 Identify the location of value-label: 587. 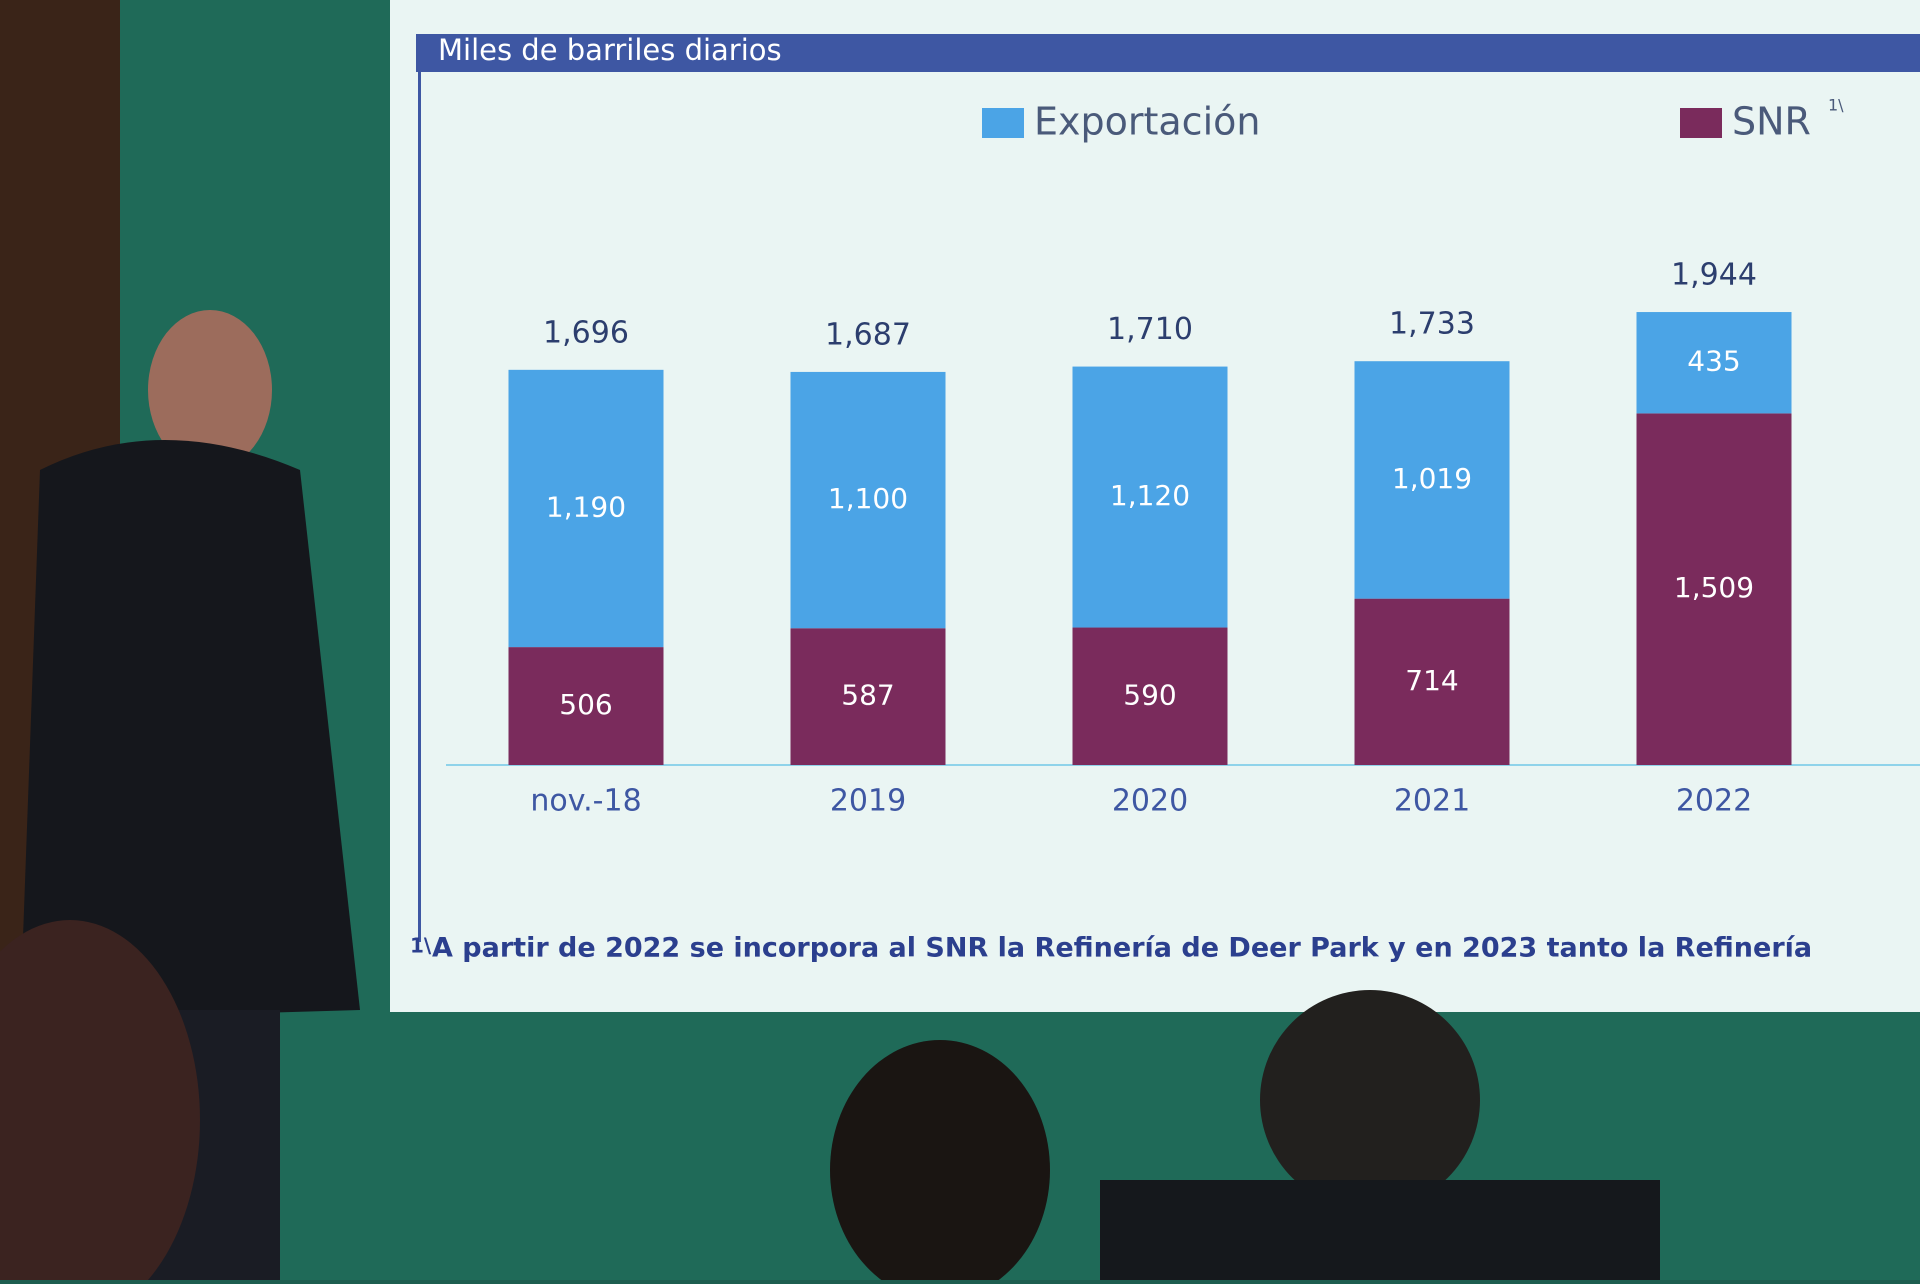
(867, 695).